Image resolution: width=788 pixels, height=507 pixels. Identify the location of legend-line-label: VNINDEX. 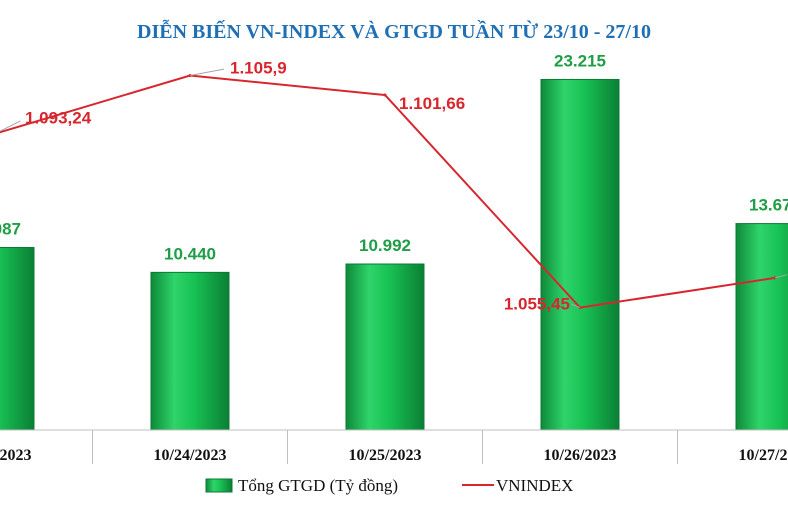
(534, 485).